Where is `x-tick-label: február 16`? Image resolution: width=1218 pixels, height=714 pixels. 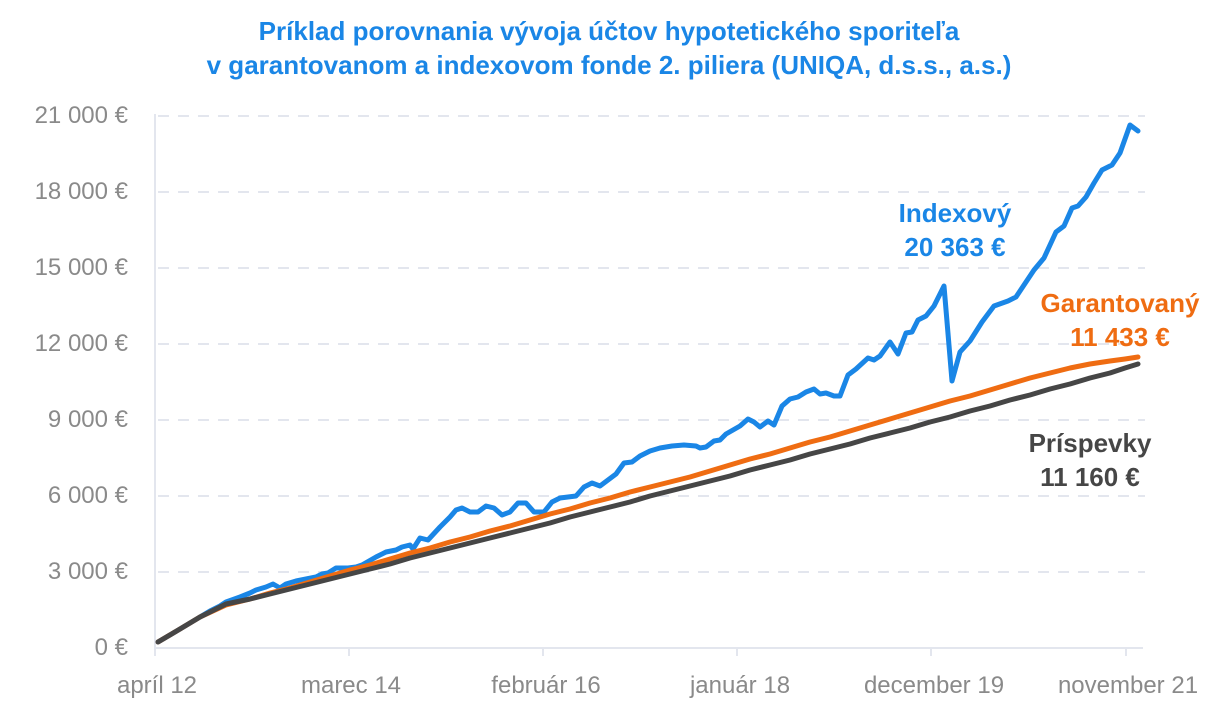 x-tick-label: február 16 is located at coordinates (546, 685).